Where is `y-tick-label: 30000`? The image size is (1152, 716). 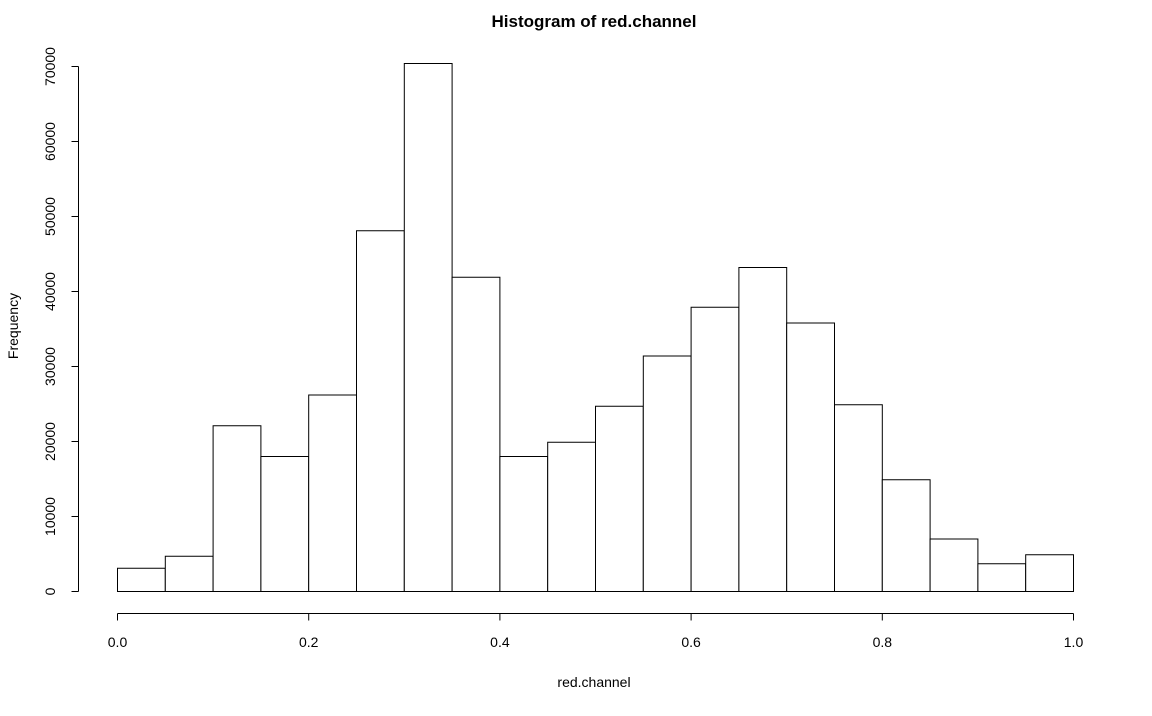
y-tick-label: 30000 is located at coordinates (50, 366).